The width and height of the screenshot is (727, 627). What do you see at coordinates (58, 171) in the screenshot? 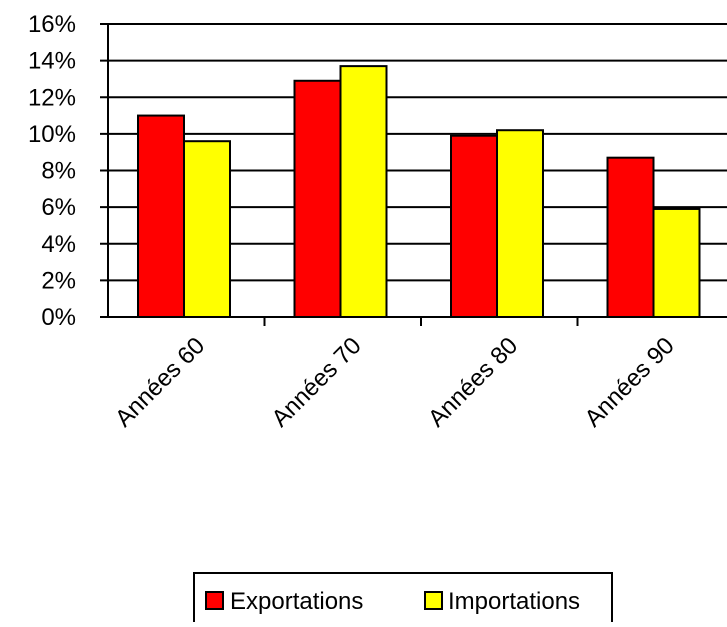
I see `y-tick-label: 8%` at bounding box center [58, 171].